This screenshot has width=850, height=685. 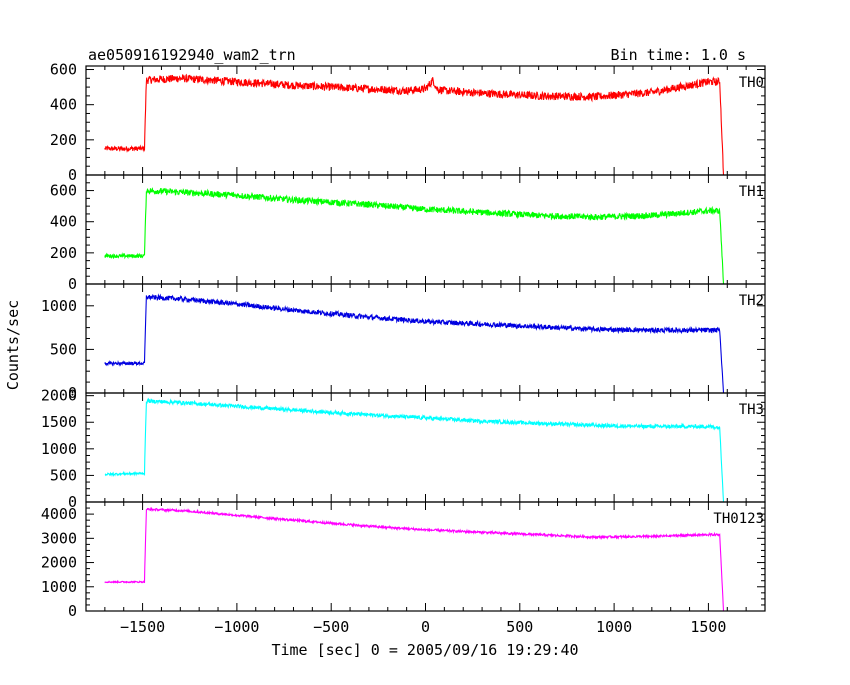 What do you see at coordinates (751, 410) in the screenshot?
I see `panel-label-th3: TH3` at bounding box center [751, 410].